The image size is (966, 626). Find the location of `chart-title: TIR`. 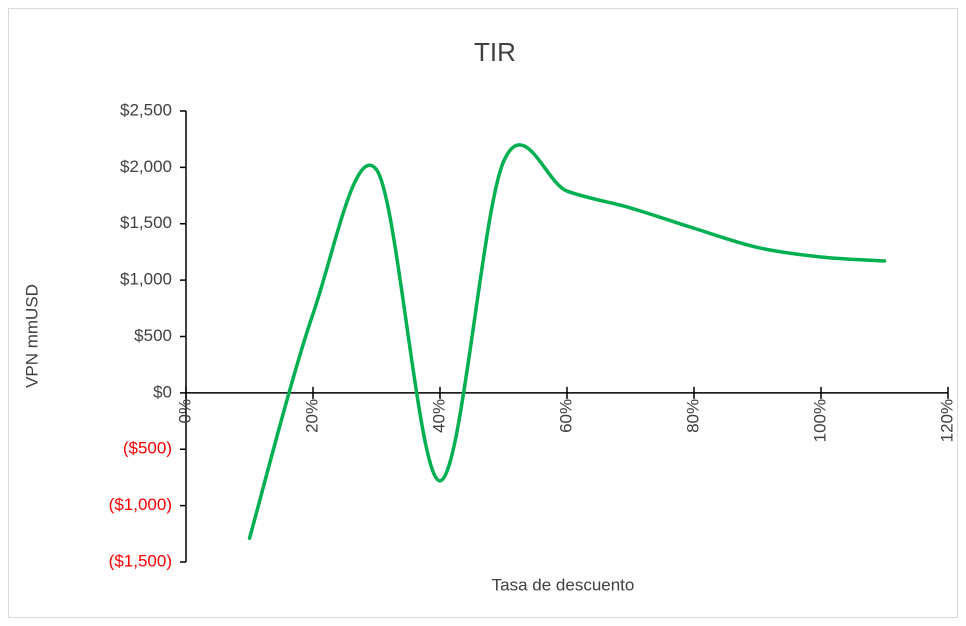

chart-title: TIR is located at coordinates (495, 52).